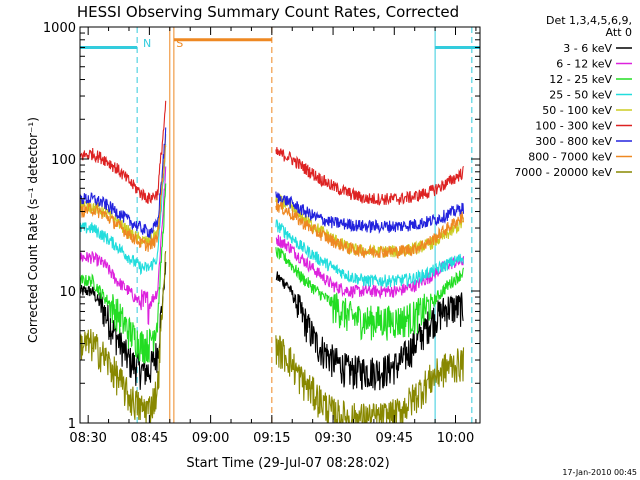 The image size is (640, 480). What do you see at coordinates (580, 79) in the screenshot?
I see `legend-entry-label: 12 - 25 keV` at bounding box center [580, 79].